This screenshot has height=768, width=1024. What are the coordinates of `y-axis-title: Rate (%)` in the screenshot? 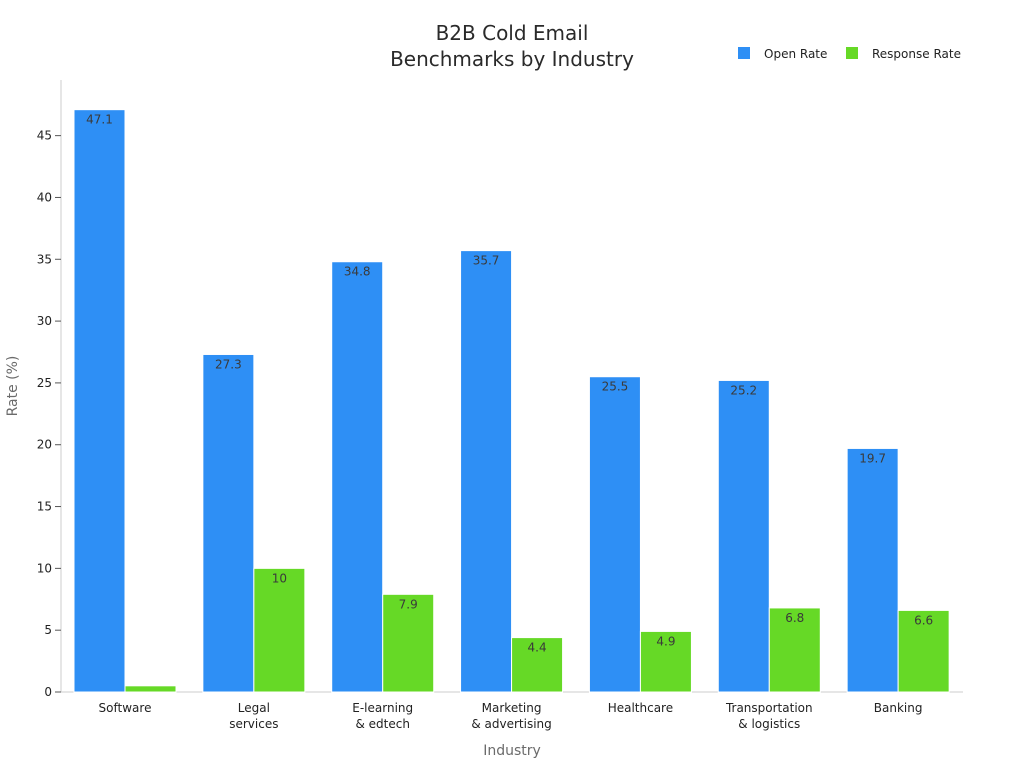 It's located at (13, 386).